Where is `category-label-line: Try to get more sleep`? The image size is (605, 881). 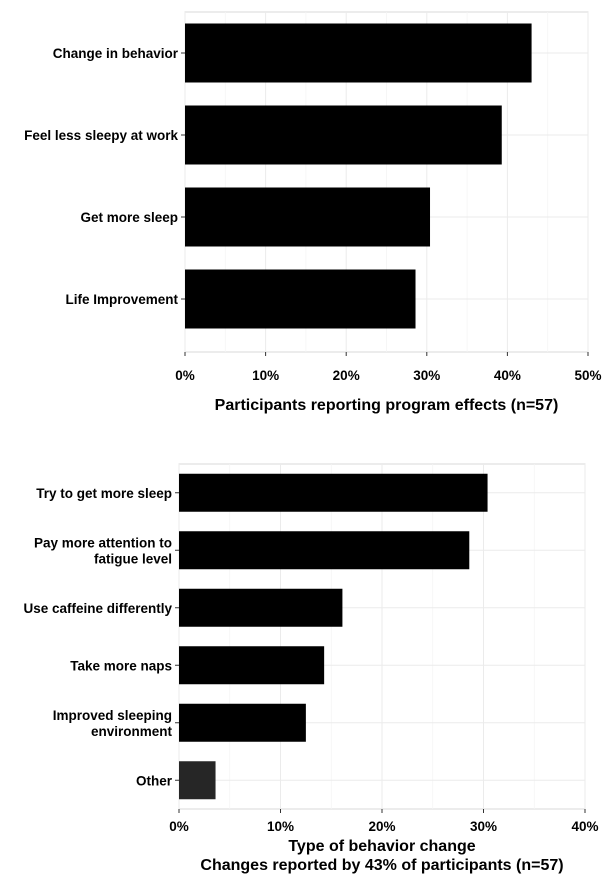 category-label-line: Try to get more sleep is located at coordinates (104, 493).